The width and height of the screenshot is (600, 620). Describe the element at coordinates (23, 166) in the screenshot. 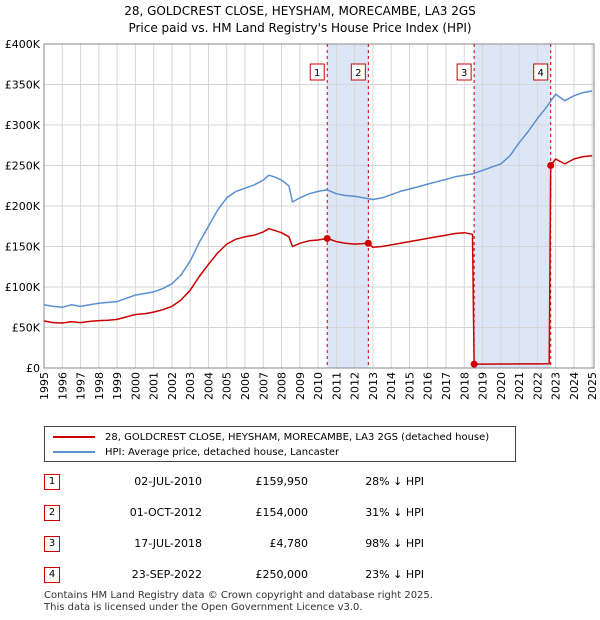

I see `y-tick-label: £250K` at that location.